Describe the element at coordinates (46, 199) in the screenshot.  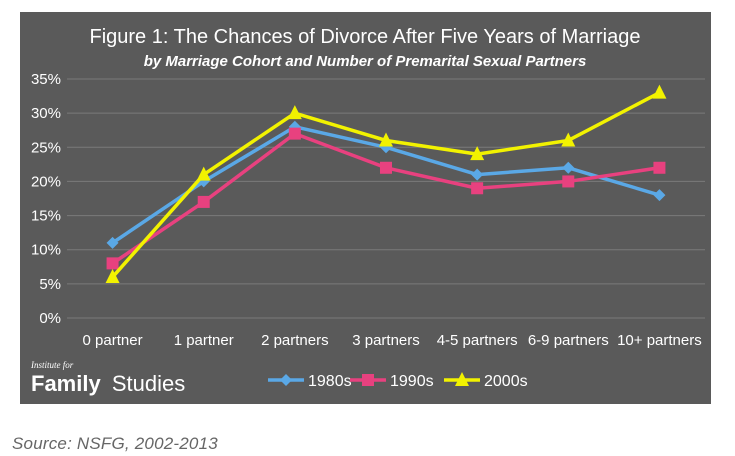
I see `y-axis-ticks: 0% 5% 10% 15% 20% 25% 30% 35%` at that location.